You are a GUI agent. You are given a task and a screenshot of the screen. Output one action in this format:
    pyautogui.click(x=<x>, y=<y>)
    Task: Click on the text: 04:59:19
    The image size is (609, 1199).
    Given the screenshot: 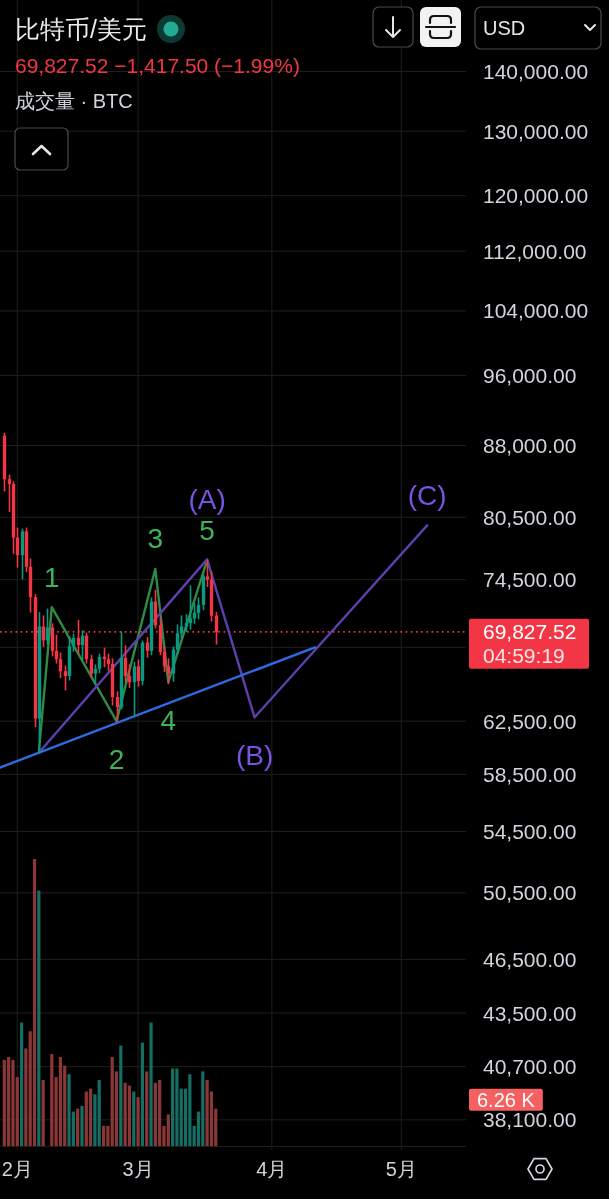 What is the action you would take?
    pyautogui.click(x=524, y=656)
    